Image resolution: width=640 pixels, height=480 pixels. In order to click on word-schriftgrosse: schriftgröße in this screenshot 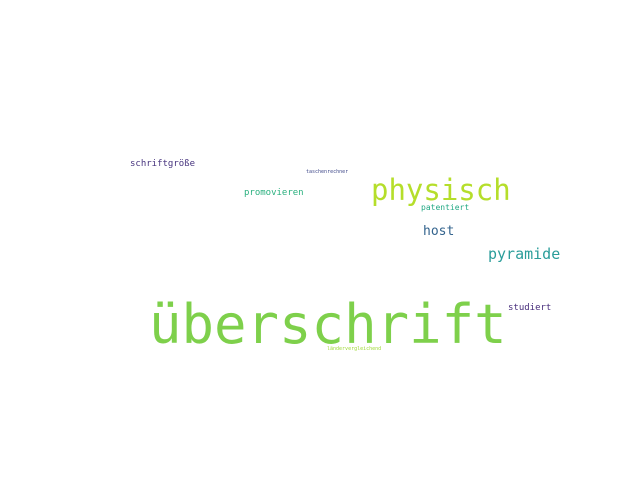, I will do `click(163, 164)`.